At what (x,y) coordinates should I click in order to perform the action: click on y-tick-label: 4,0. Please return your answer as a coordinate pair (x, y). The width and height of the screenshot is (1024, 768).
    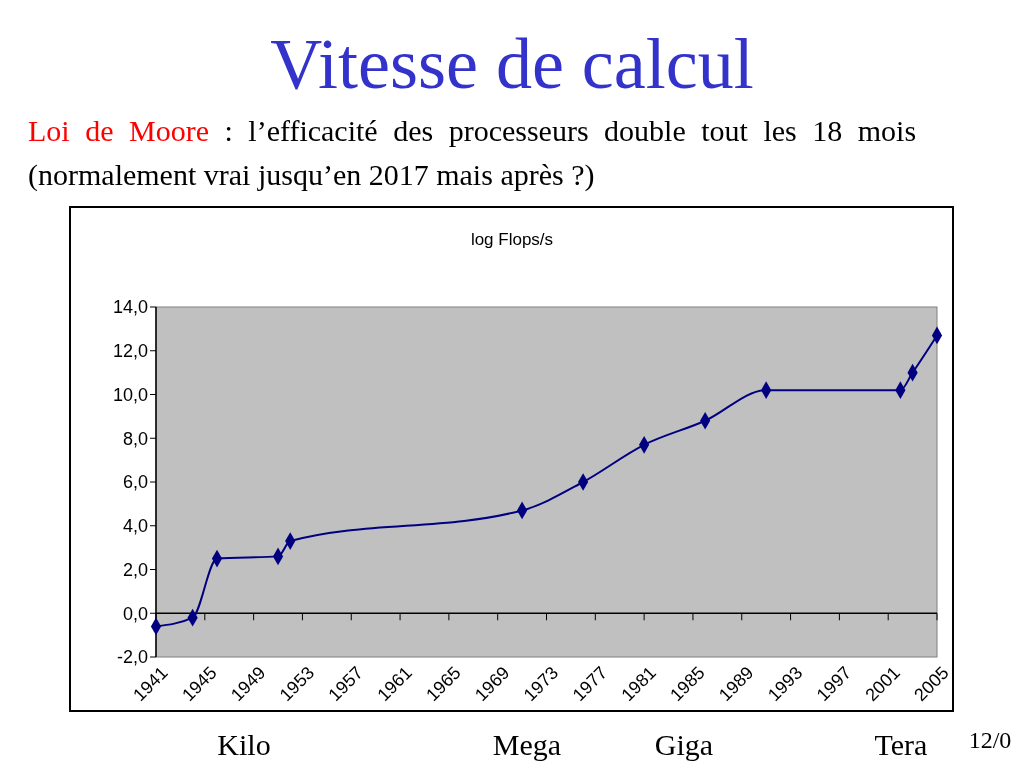
    Looking at the image, I should click on (135, 526).